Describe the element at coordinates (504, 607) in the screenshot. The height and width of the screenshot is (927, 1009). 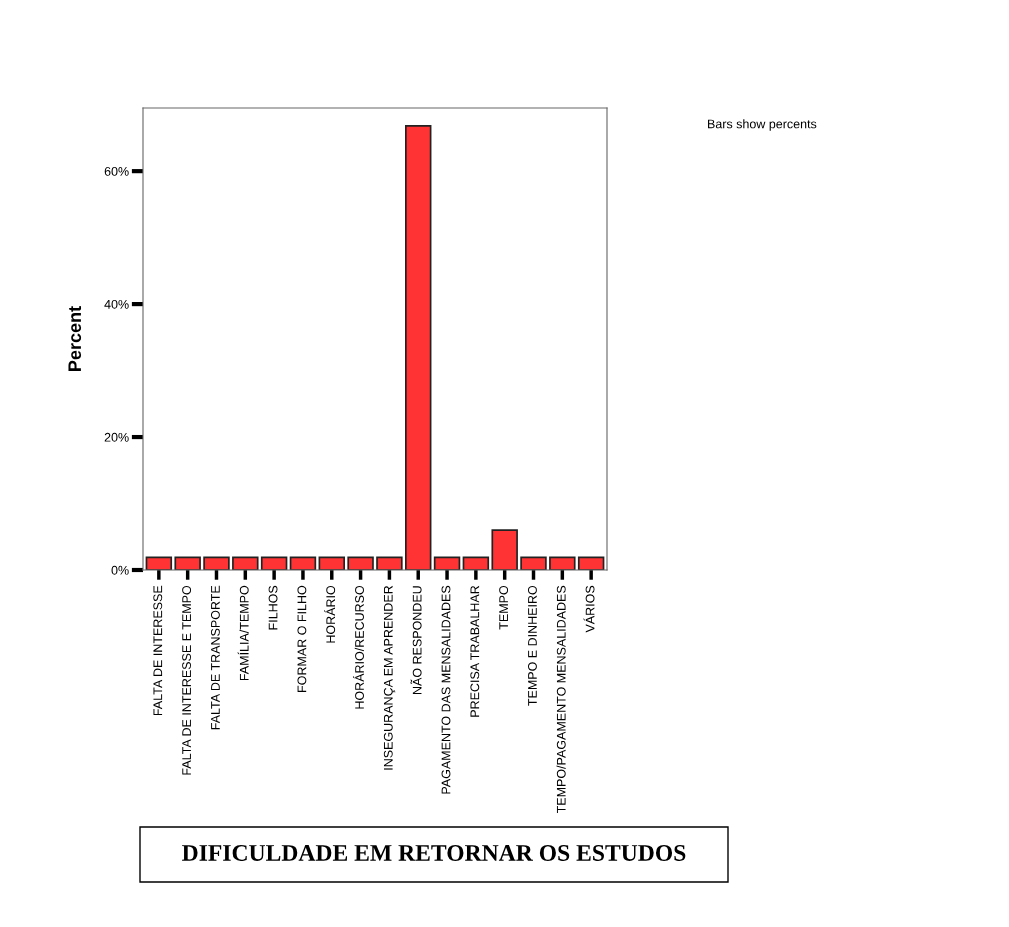
I see `x-tick-label: TEMPO` at that location.